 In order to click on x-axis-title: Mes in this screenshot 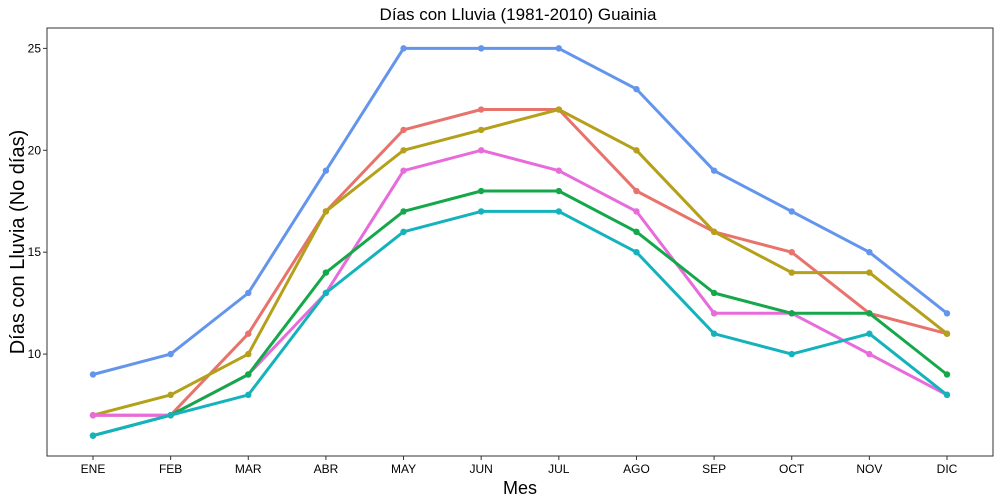, I will do `click(520, 488)`.